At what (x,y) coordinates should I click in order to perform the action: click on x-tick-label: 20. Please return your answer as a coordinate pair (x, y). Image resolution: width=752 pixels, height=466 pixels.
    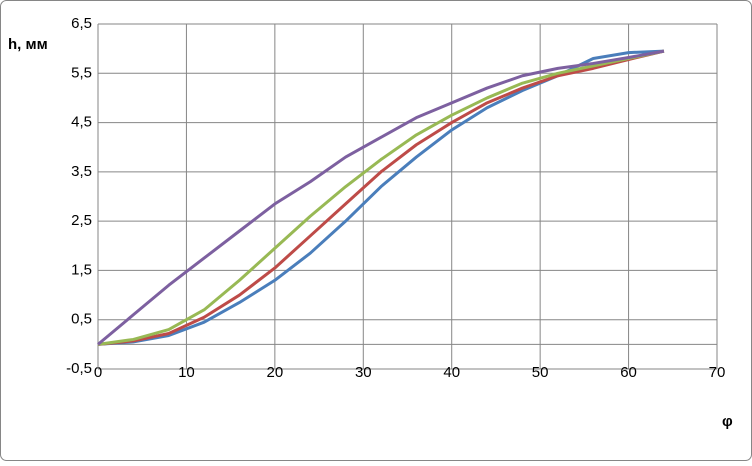
    Looking at the image, I should click on (275, 372).